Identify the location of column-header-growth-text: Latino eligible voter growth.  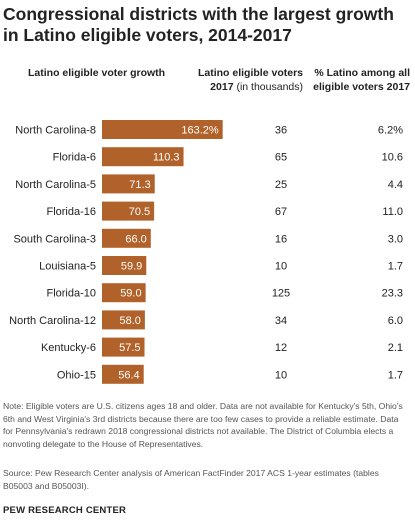
(97, 73).